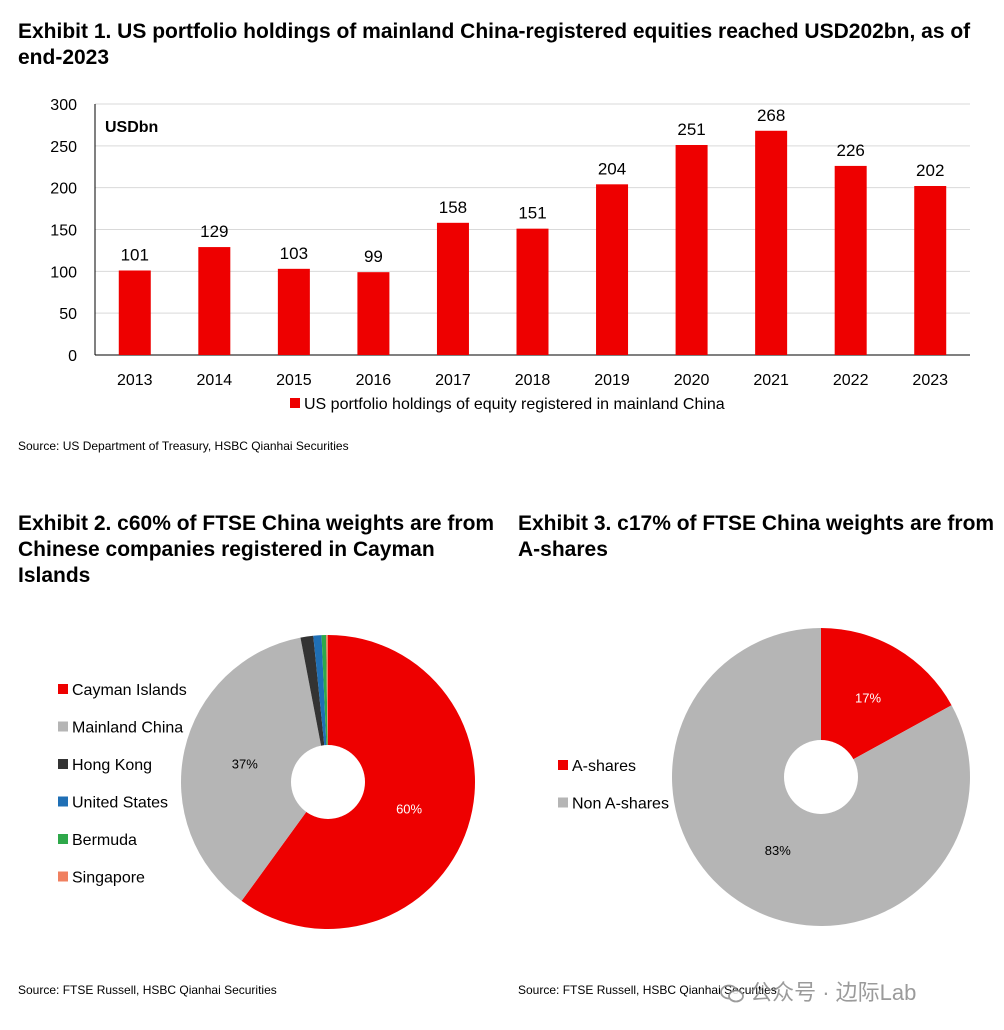 The image size is (1004, 1030). What do you see at coordinates (215, 380) in the screenshot?
I see `x-tick-label-2014: 2014` at bounding box center [215, 380].